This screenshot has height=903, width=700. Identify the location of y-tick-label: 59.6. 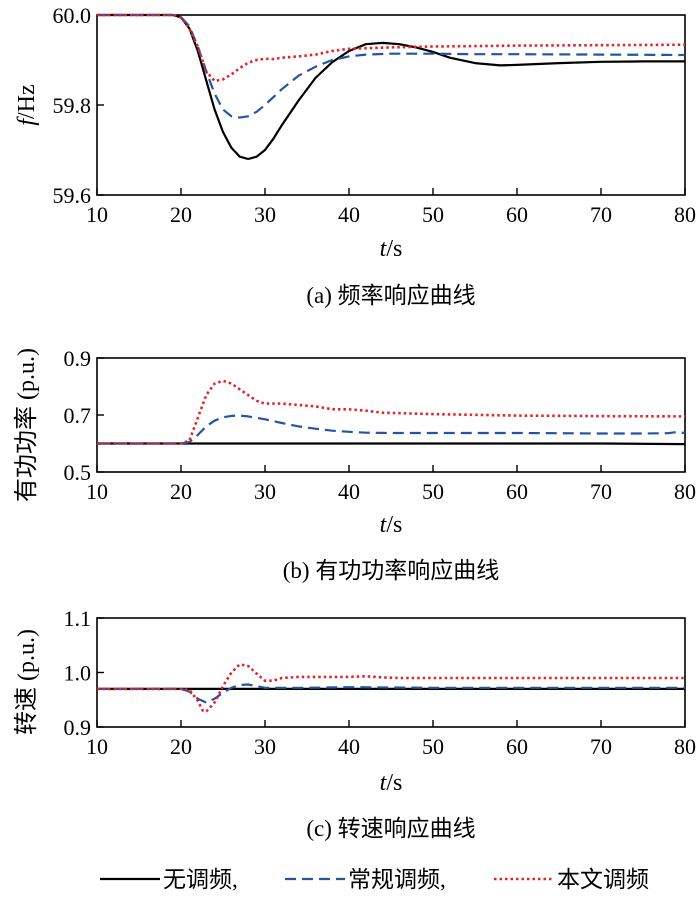
(72, 195).